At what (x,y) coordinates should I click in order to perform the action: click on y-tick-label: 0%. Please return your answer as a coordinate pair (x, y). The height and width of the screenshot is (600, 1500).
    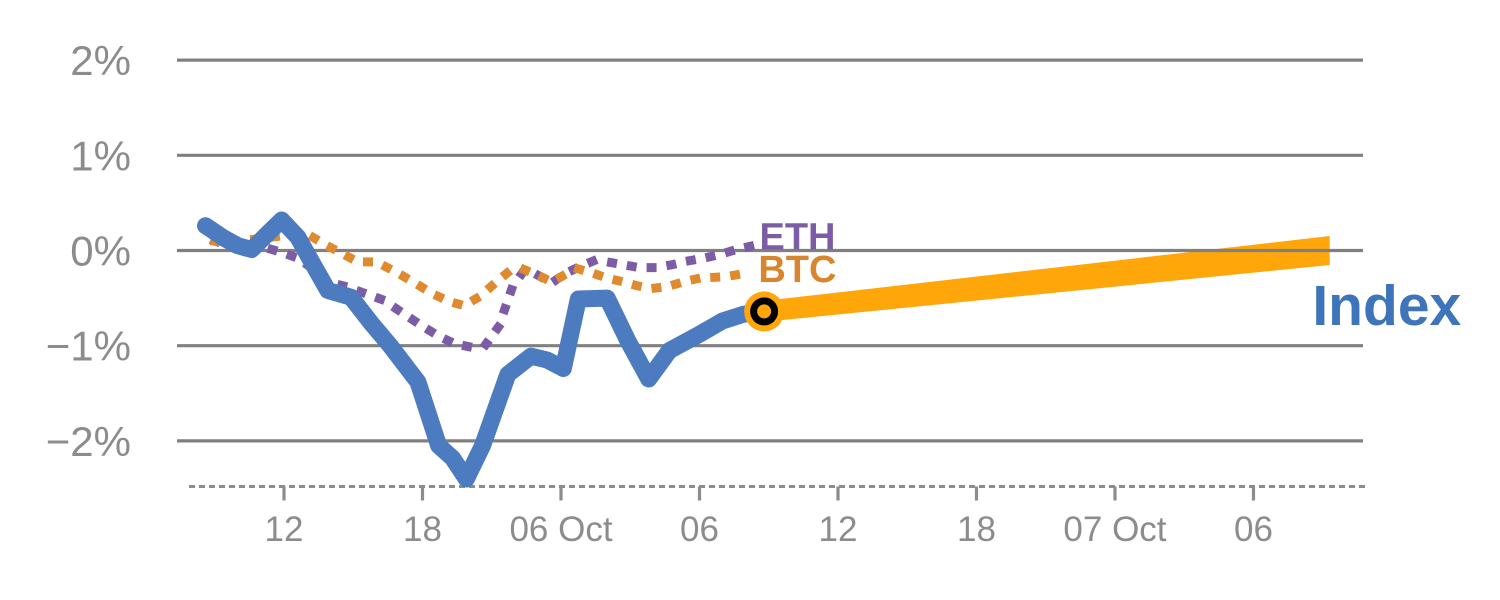
    Looking at the image, I should click on (100, 251).